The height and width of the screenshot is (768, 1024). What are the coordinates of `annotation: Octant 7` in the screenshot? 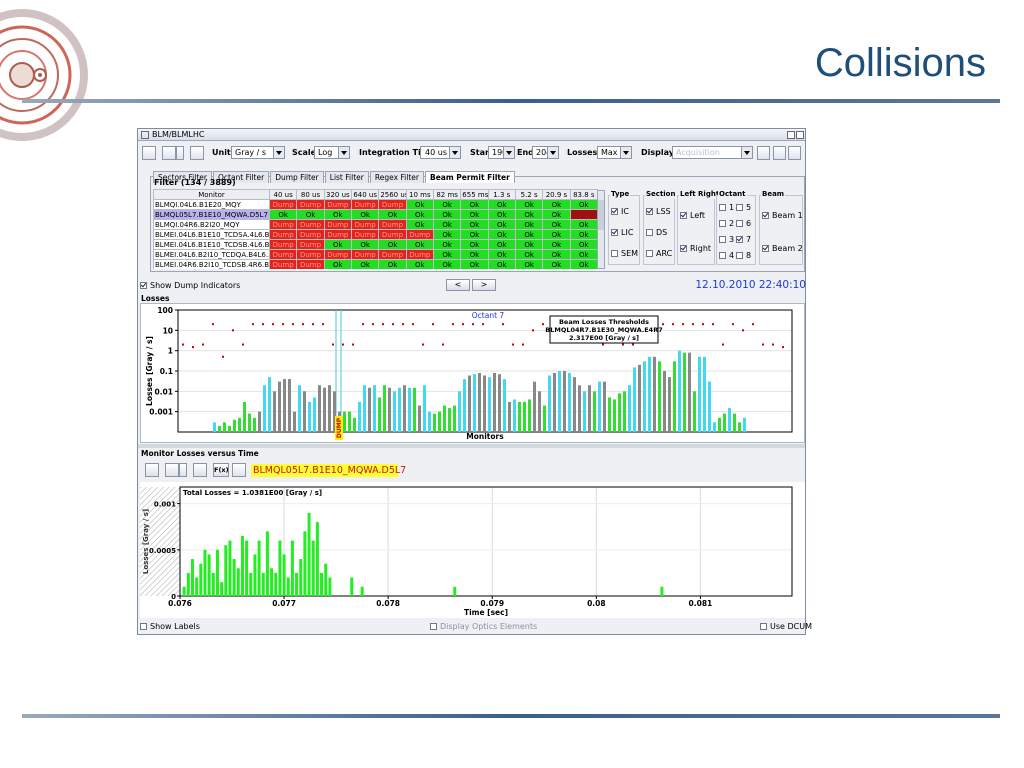 It's located at (488, 315).